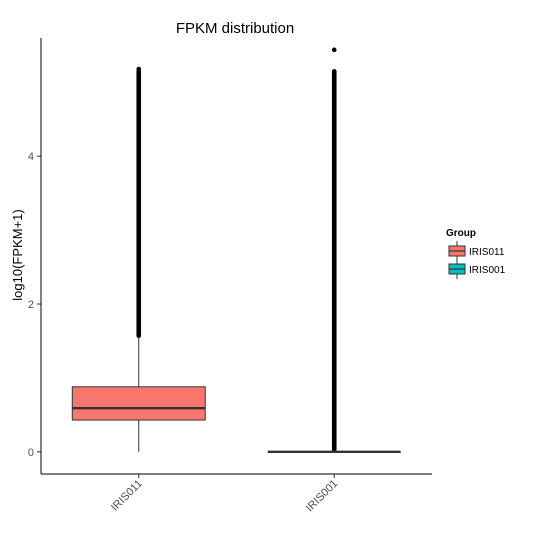 Image resolution: width=540 pixels, height=540 pixels. Describe the element at coordinates (17, 254) in the screenshot. I see `y-axis-title: log10(FPKM+1)` at that location.